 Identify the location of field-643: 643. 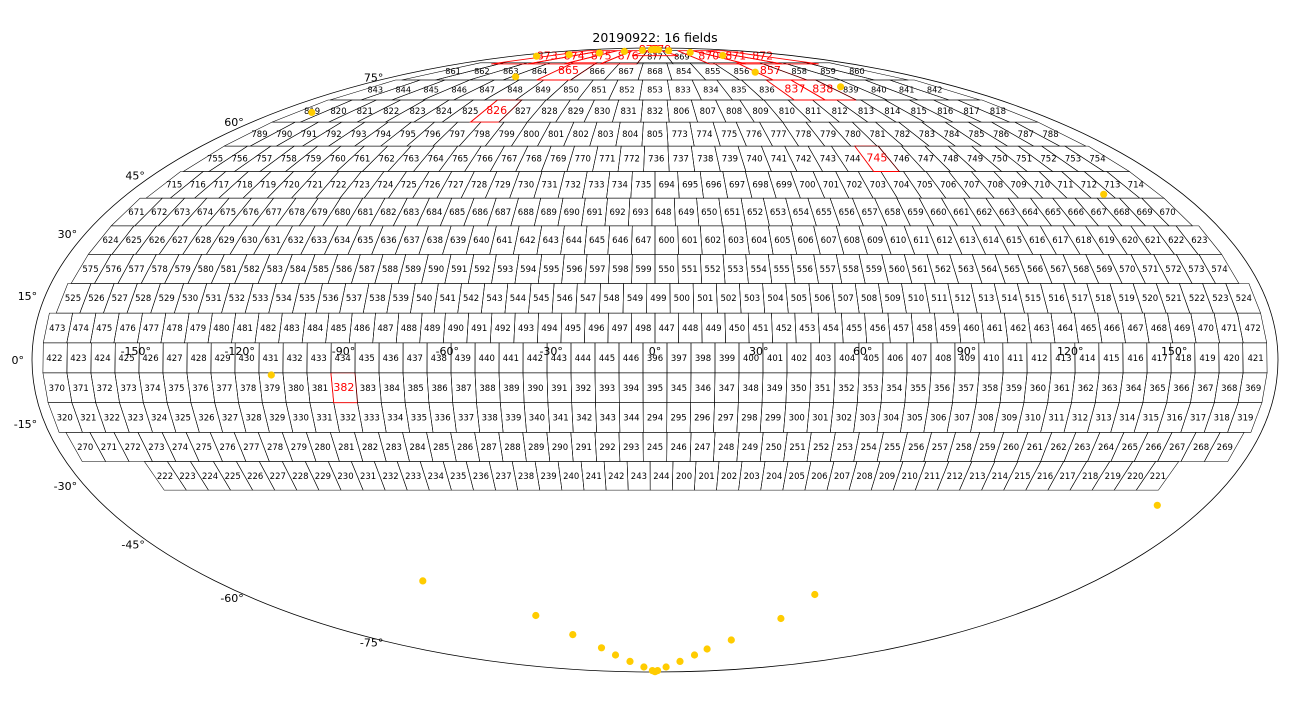
(550, 240).